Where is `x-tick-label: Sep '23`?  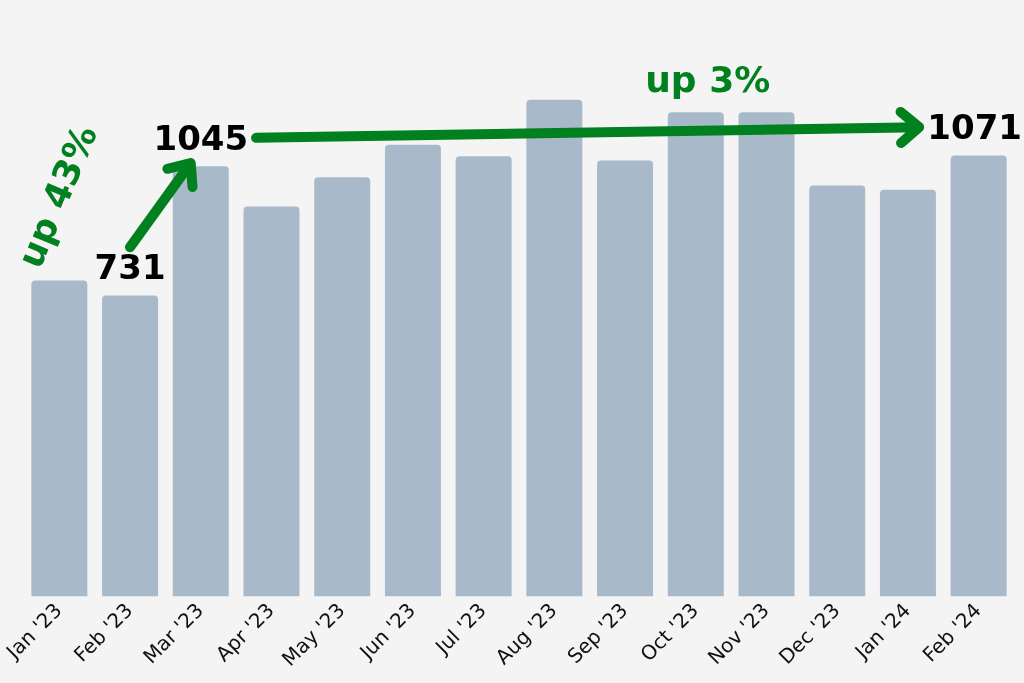 x-tick-label: Sep '23 is located at coordinates (597, 633).